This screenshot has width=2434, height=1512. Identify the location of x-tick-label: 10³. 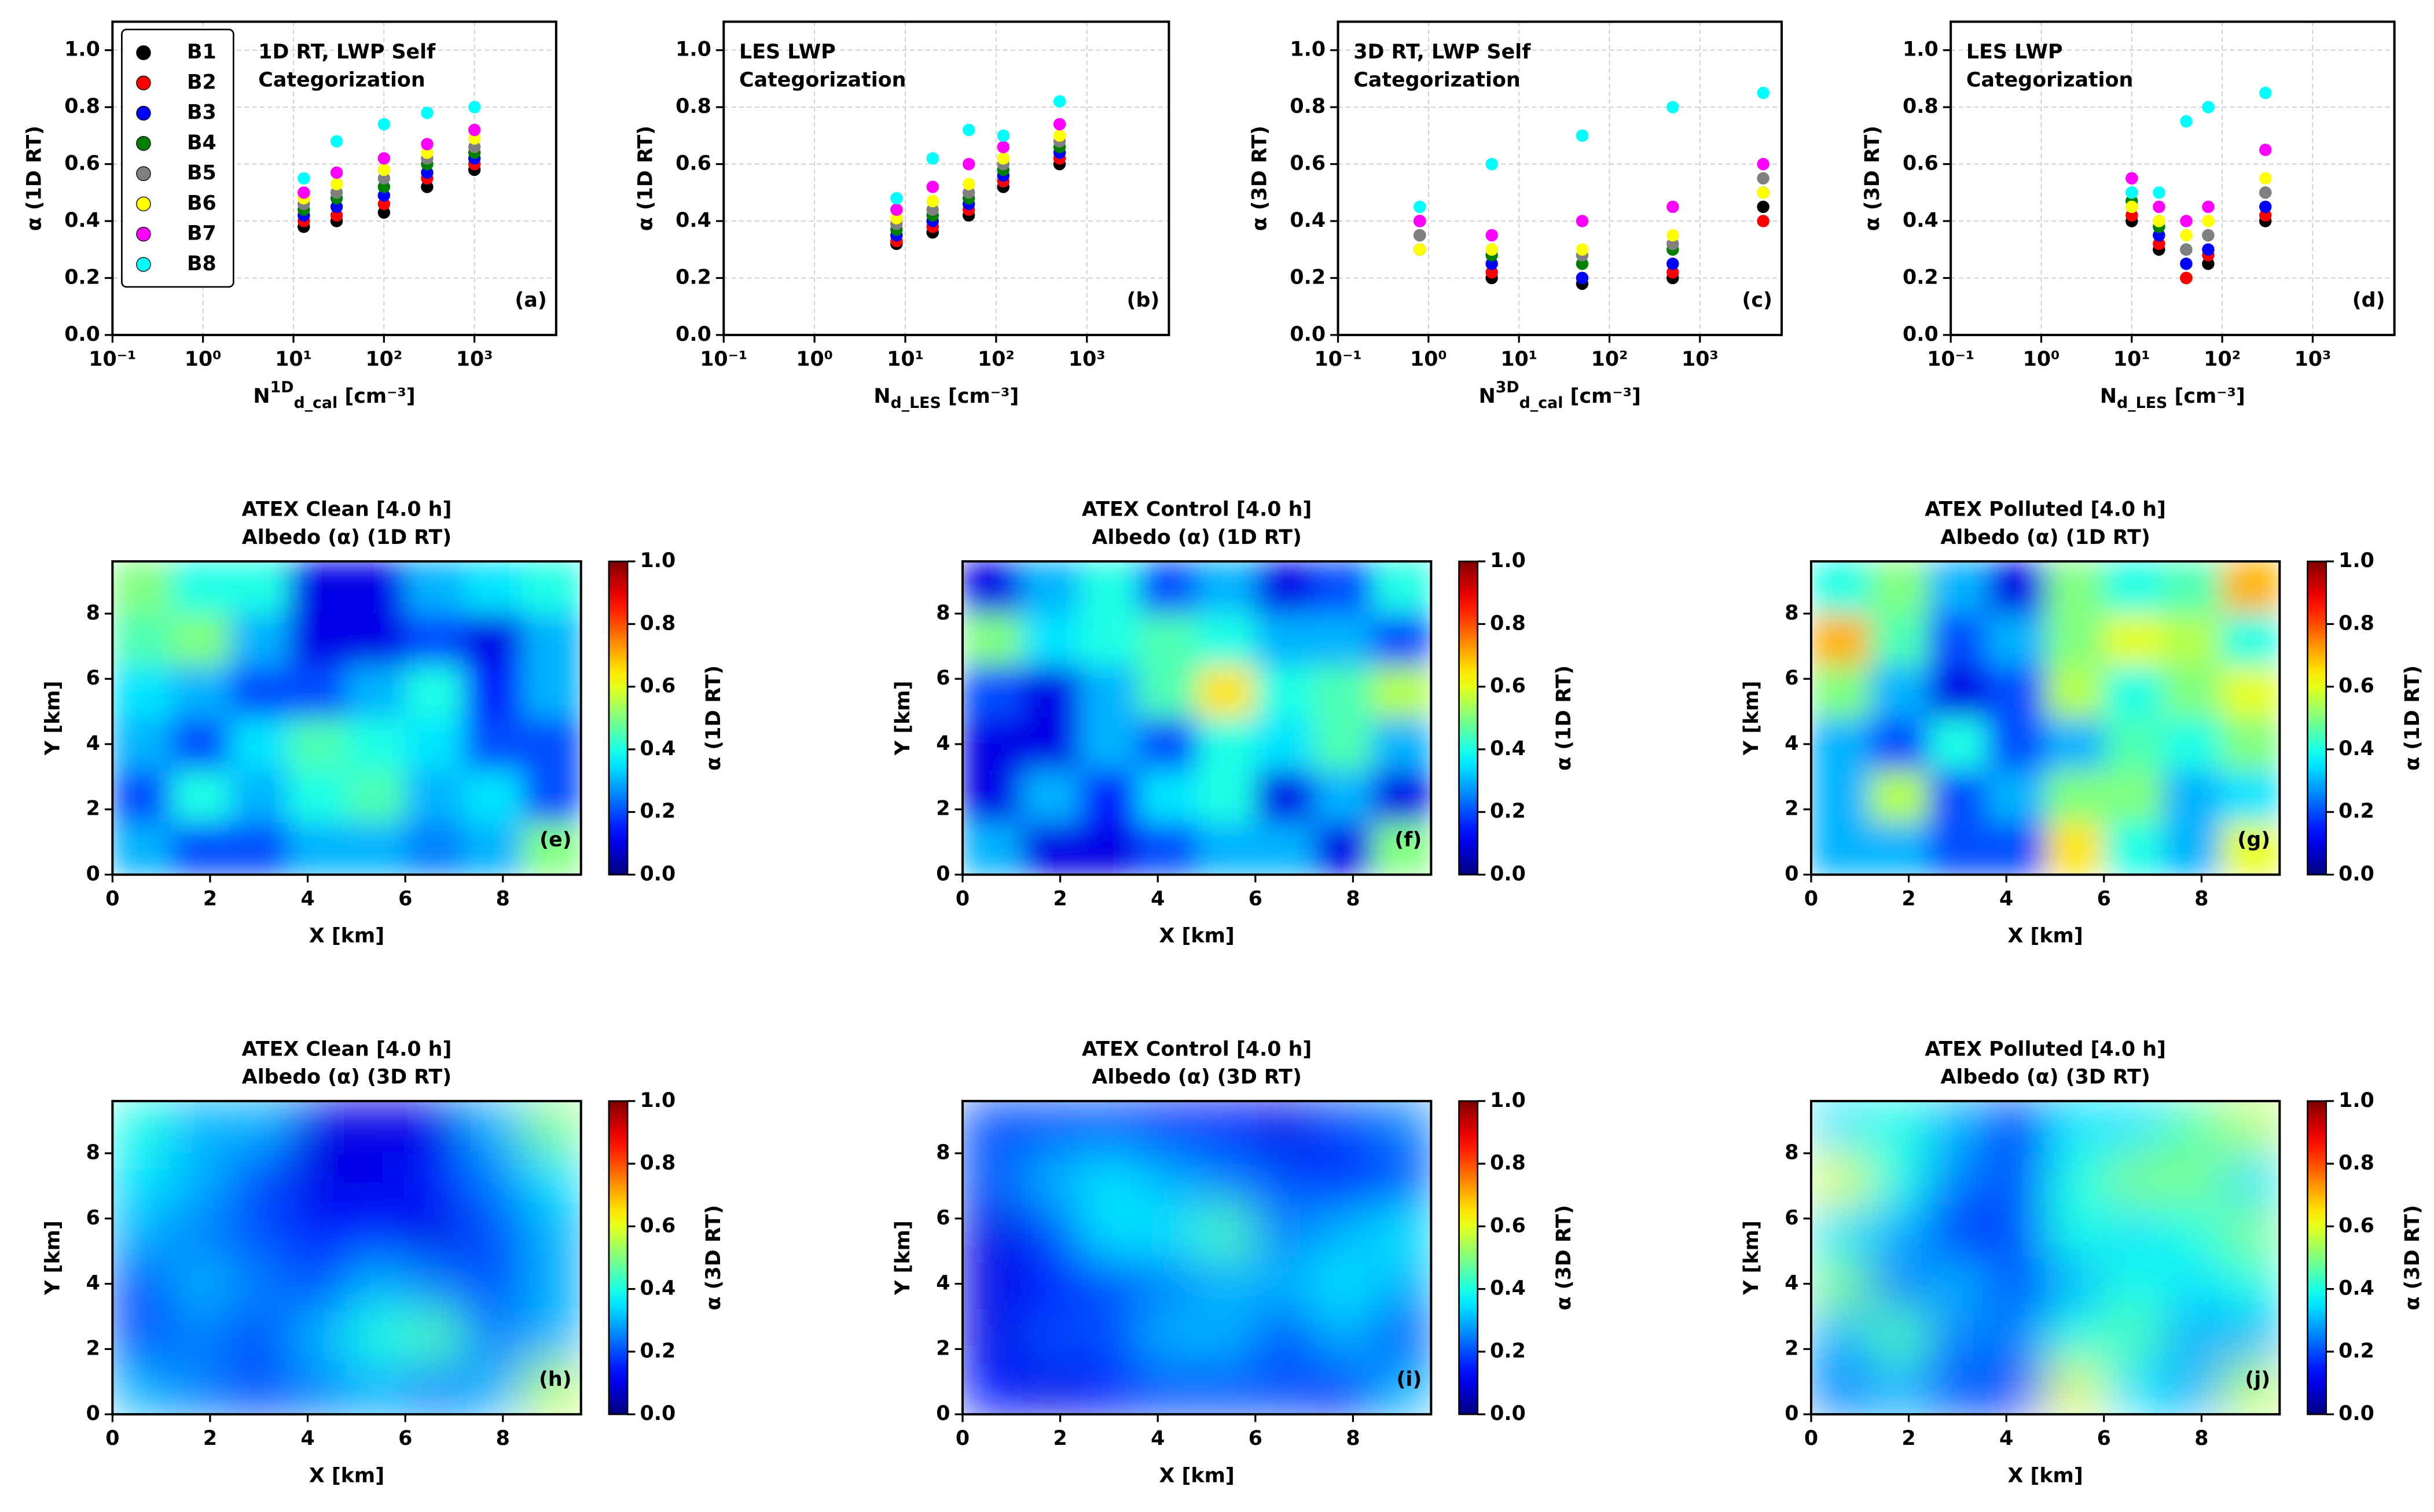
(2314, 359).